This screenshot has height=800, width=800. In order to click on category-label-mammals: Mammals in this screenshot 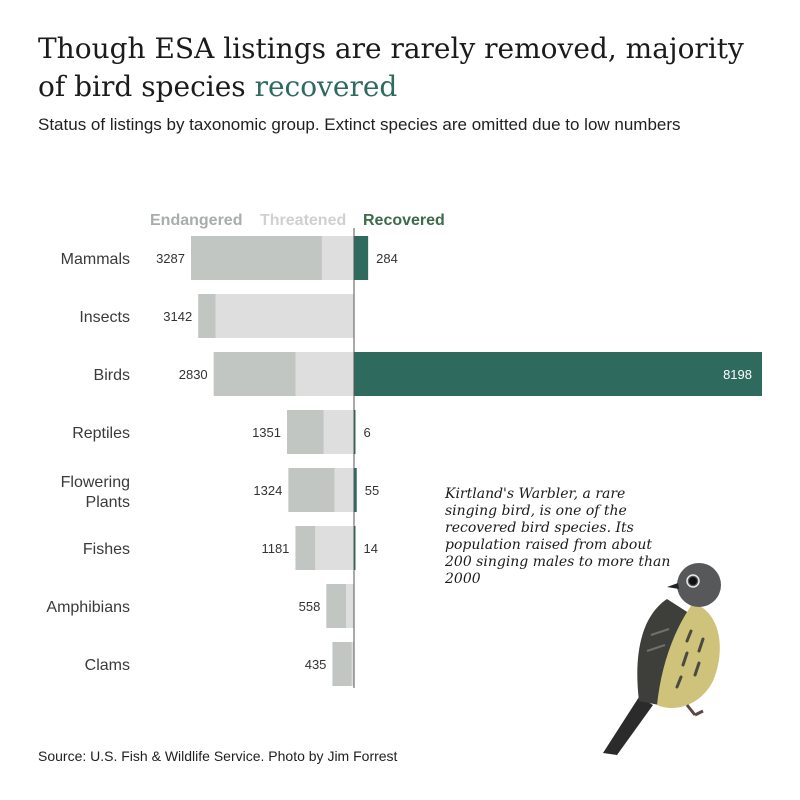, I will do `click(95, 259)`.